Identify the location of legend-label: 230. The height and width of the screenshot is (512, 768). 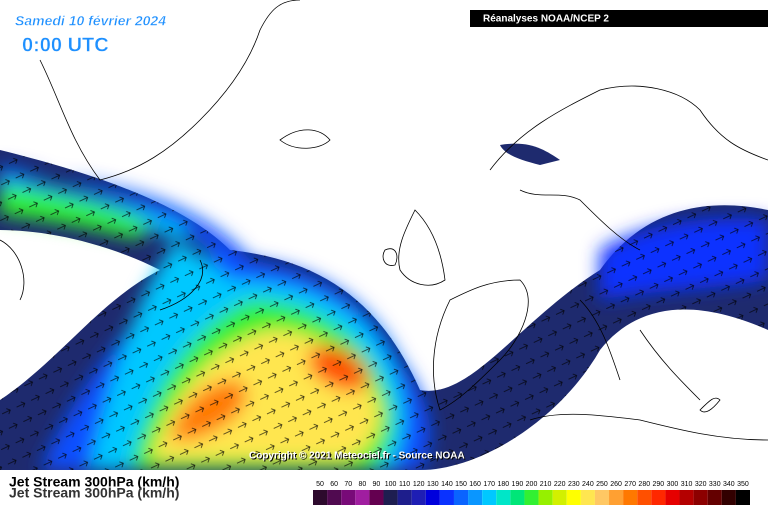
(574, 484).